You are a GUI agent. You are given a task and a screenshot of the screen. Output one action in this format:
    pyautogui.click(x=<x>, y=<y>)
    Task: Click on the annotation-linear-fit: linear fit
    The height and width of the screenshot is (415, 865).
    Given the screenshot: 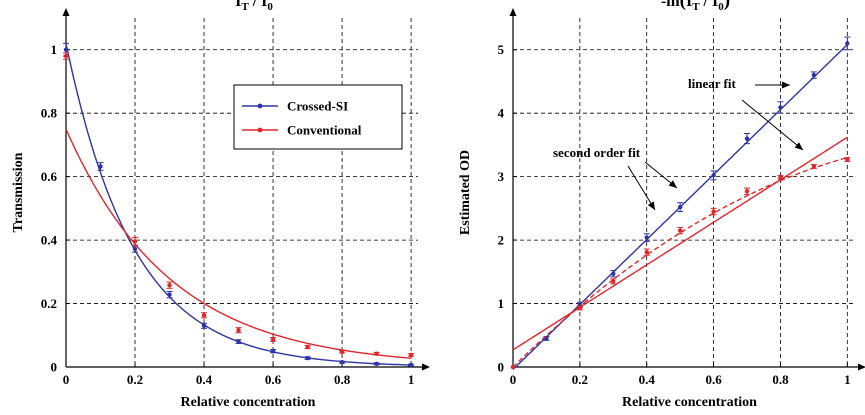 What is the action you would take?
    pyautogui.click(x=712, y=83)
    